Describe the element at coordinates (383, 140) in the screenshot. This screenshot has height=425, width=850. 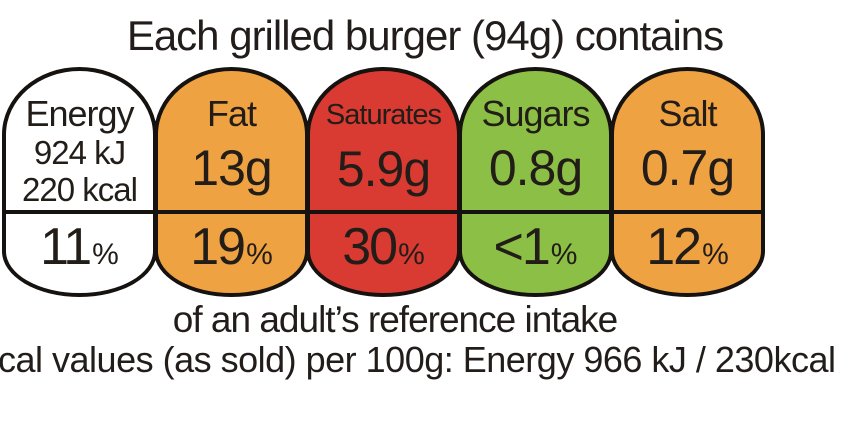
I see `panel-saturates-top: Saturates 5.9g` at that location.